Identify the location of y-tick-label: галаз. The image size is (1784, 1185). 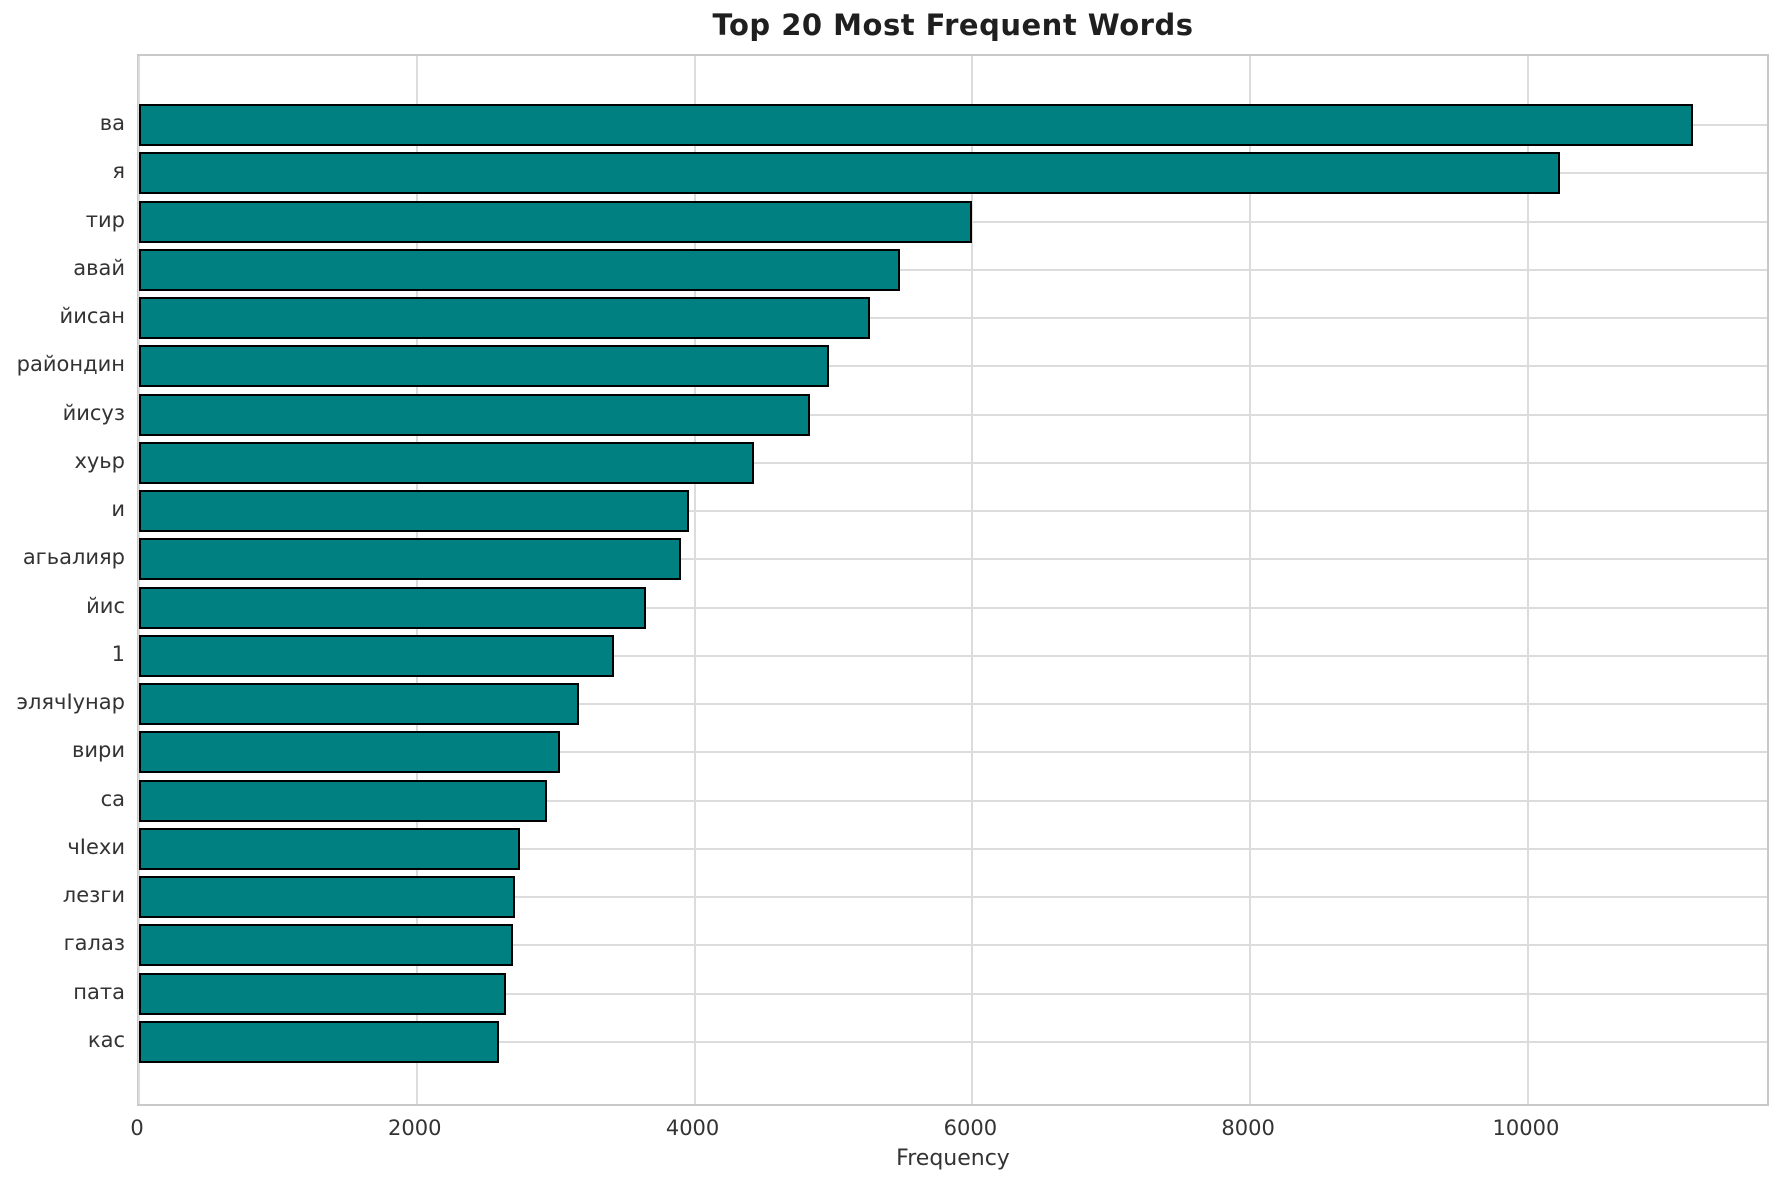
(94, 943).